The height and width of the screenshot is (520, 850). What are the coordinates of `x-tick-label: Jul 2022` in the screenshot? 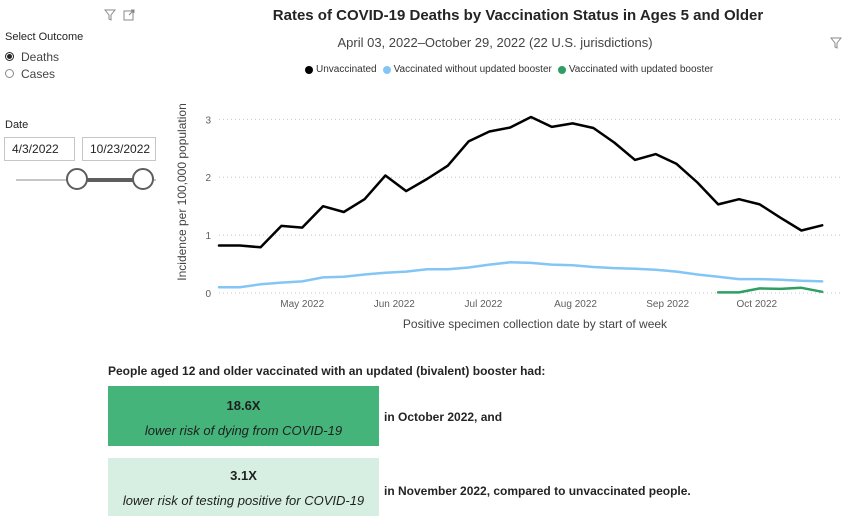 It's located at (484, 304).